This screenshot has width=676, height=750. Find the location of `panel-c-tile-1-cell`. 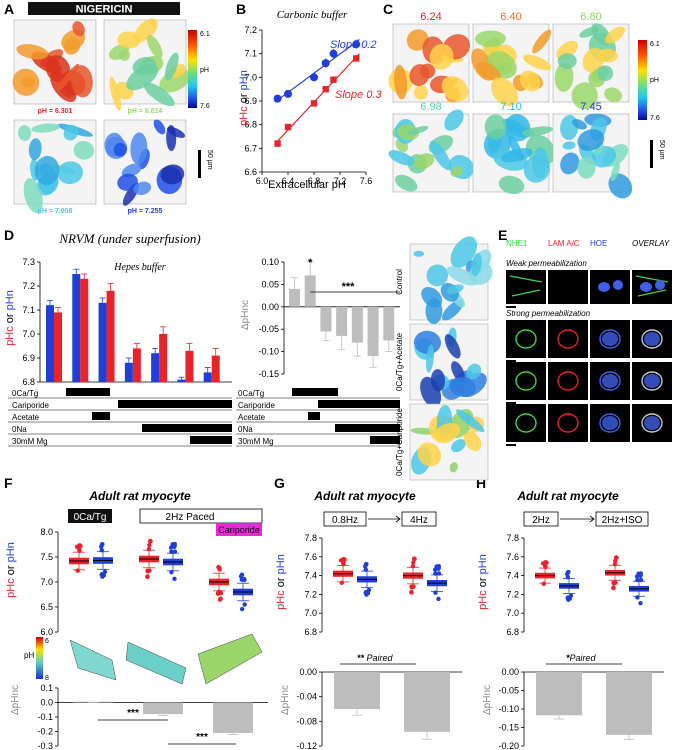

panel-c-tile-1-cell is located at coordinates (490, 38).